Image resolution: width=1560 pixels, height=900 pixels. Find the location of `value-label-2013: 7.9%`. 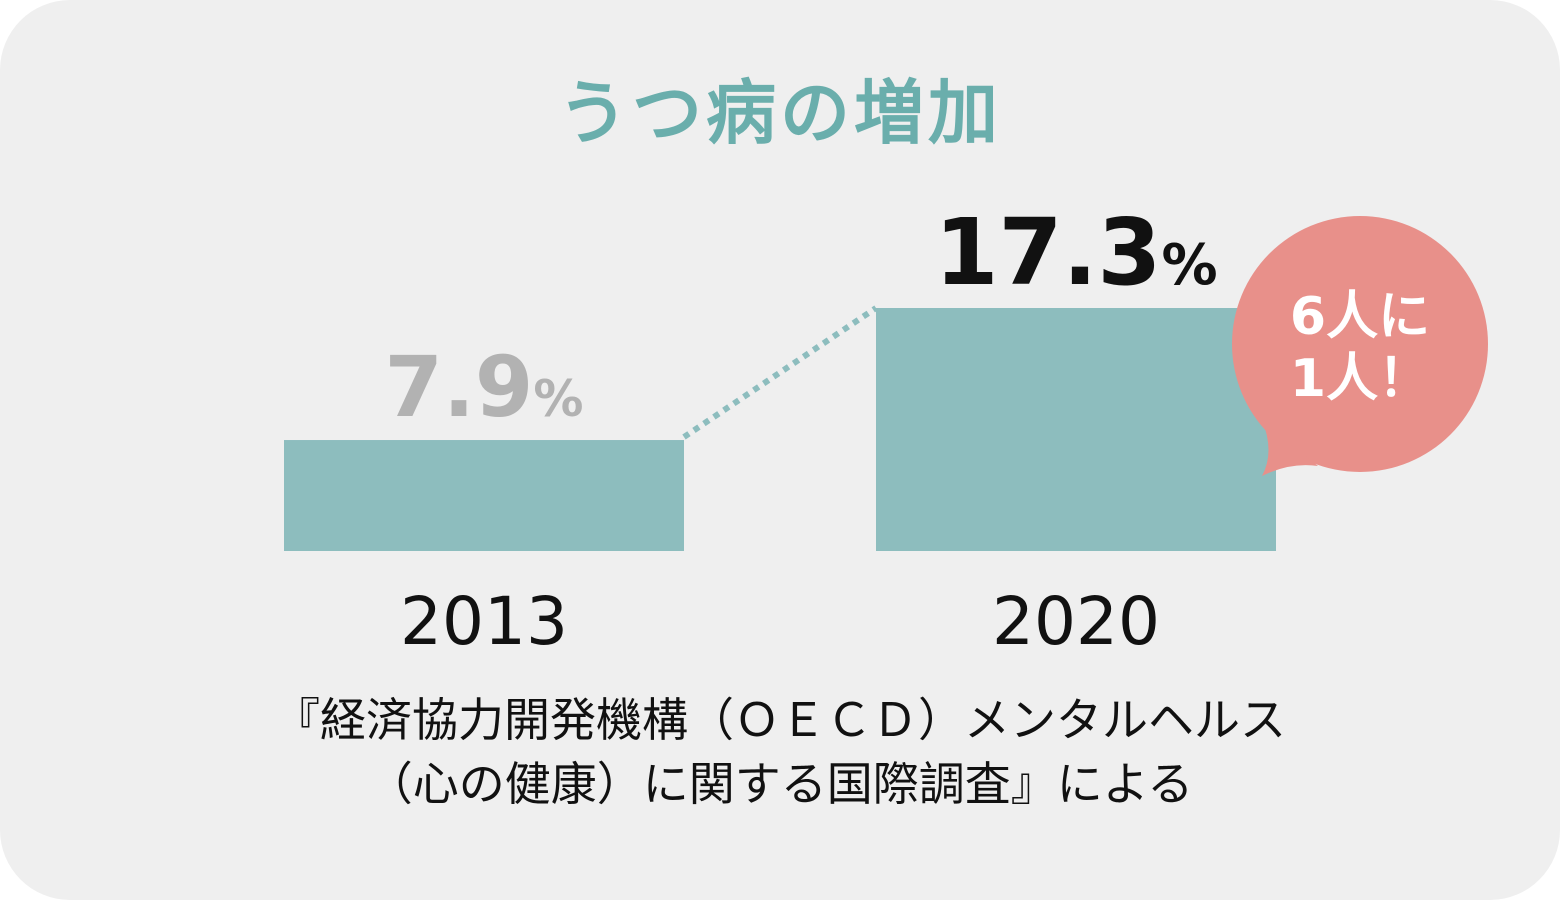

value-label-2013: 7.9% is located at coordinates (484, 387).